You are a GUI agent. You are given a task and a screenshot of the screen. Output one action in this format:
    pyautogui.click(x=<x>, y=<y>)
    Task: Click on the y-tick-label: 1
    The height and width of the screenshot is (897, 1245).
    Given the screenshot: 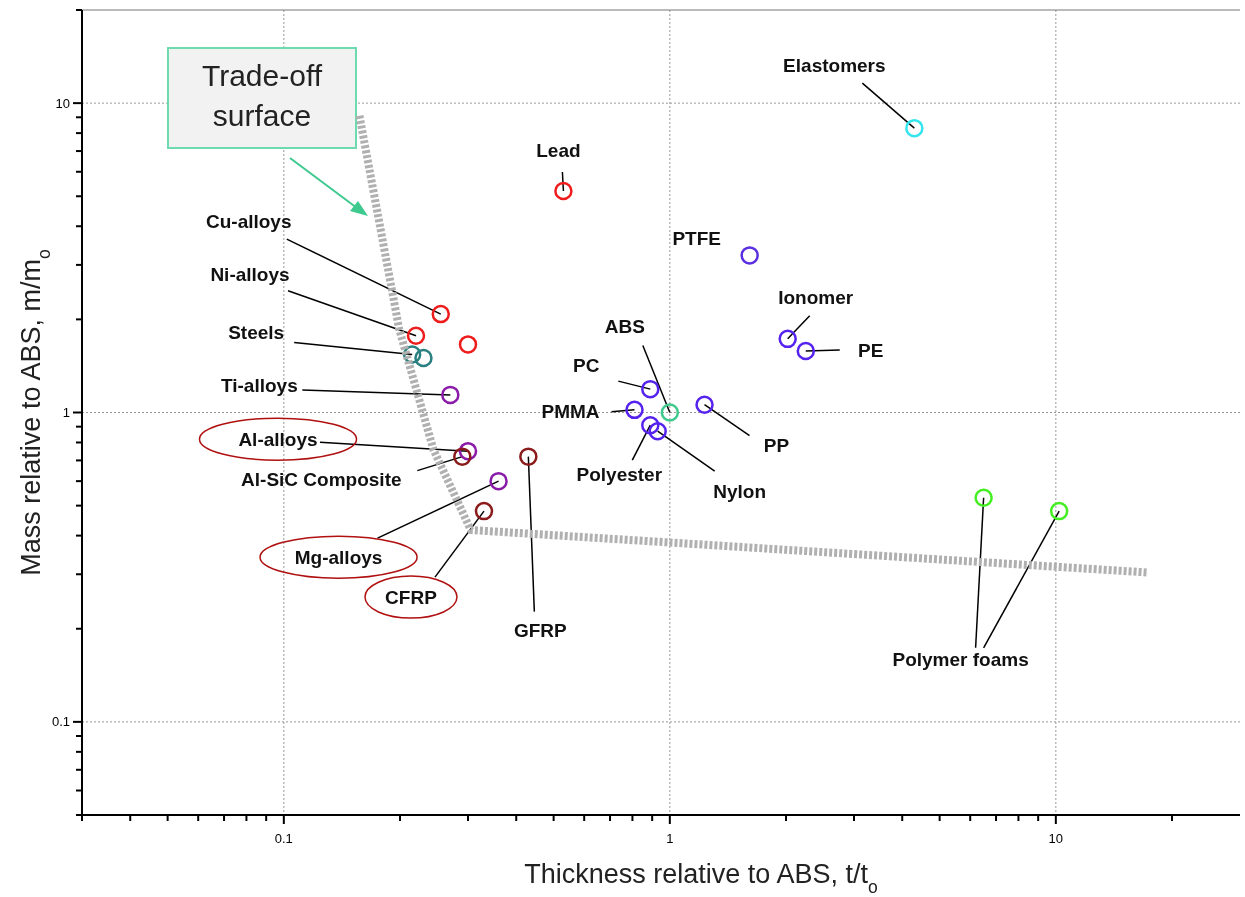 What is the action you would take?
    pyautogui.click(x=66, y=413)
    